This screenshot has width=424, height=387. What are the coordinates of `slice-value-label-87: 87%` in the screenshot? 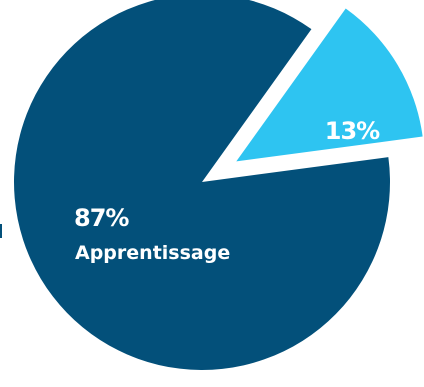 It's located at (101, 218).